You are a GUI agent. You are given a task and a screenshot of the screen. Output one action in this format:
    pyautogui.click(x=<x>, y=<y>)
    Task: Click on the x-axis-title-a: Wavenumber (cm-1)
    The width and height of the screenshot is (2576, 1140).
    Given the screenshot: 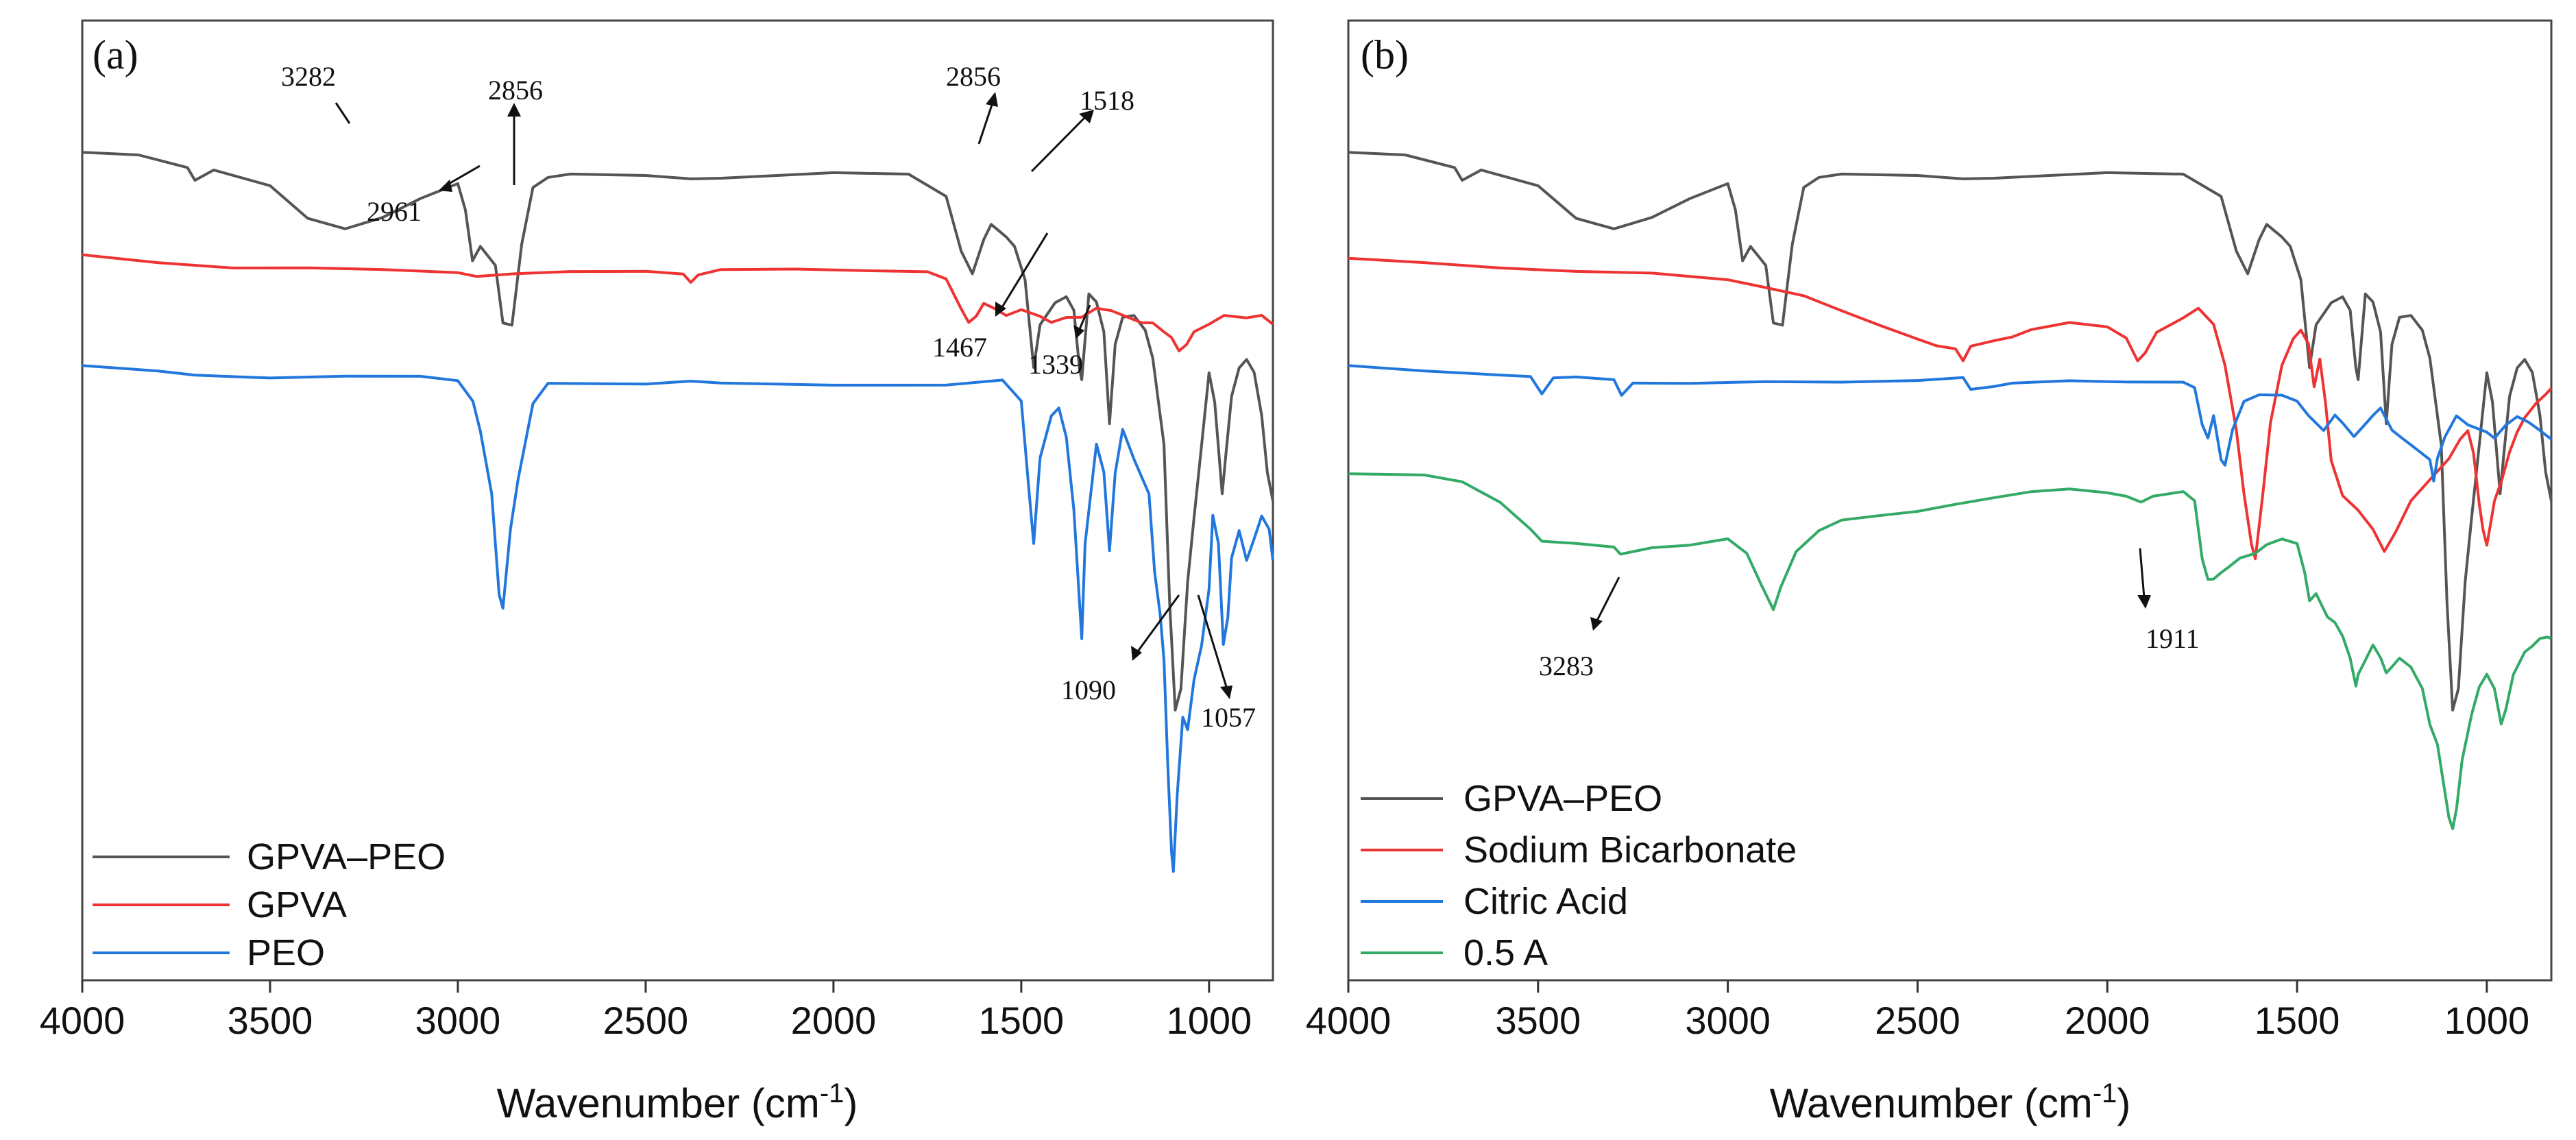 What is the action you would take?
    pyautogui.click(x=677, y=1102)
    